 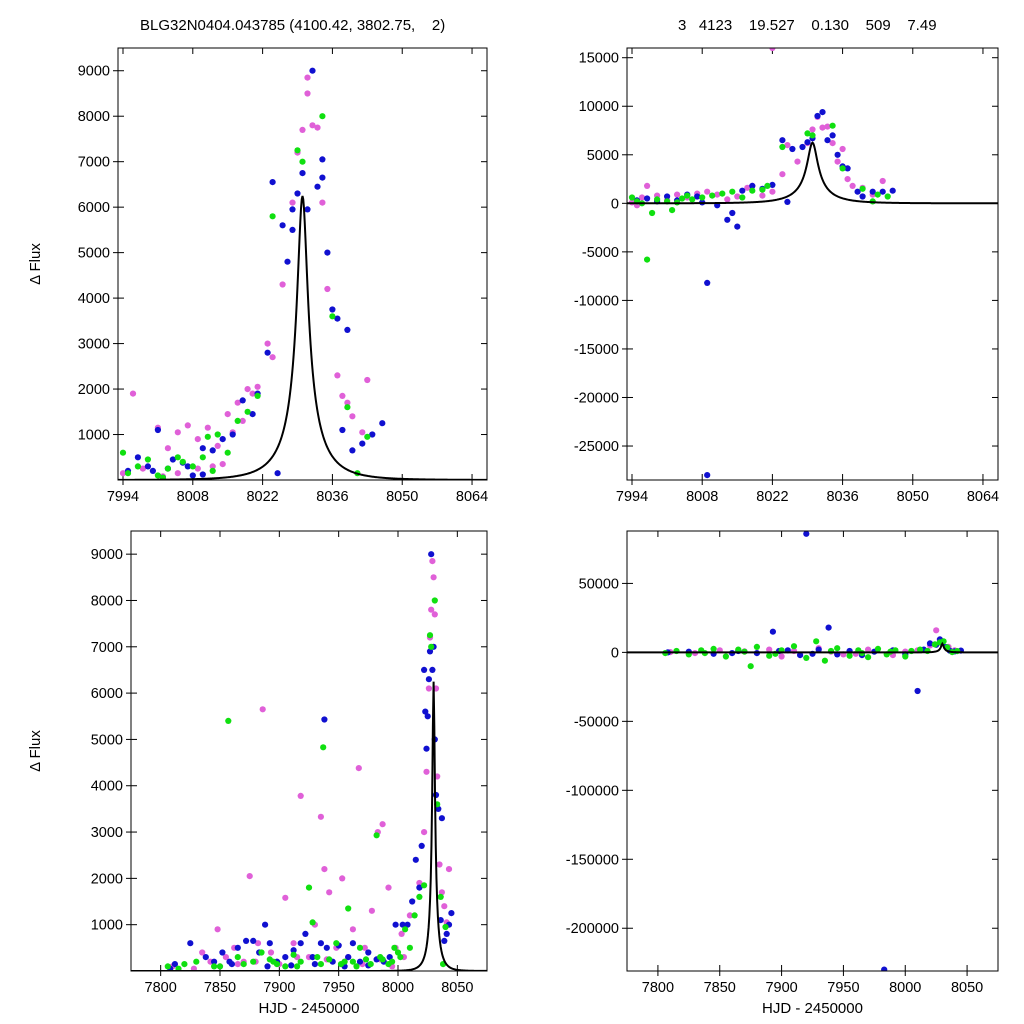 What do you see at coordinates (596, 447) in the screenshot?
I see `y-tick-label: -25000` at bounding box center [596, 447].